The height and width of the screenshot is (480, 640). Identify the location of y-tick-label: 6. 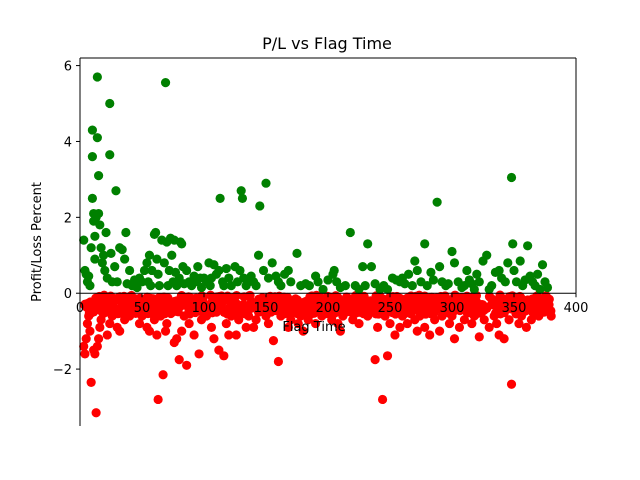
(68, 67).